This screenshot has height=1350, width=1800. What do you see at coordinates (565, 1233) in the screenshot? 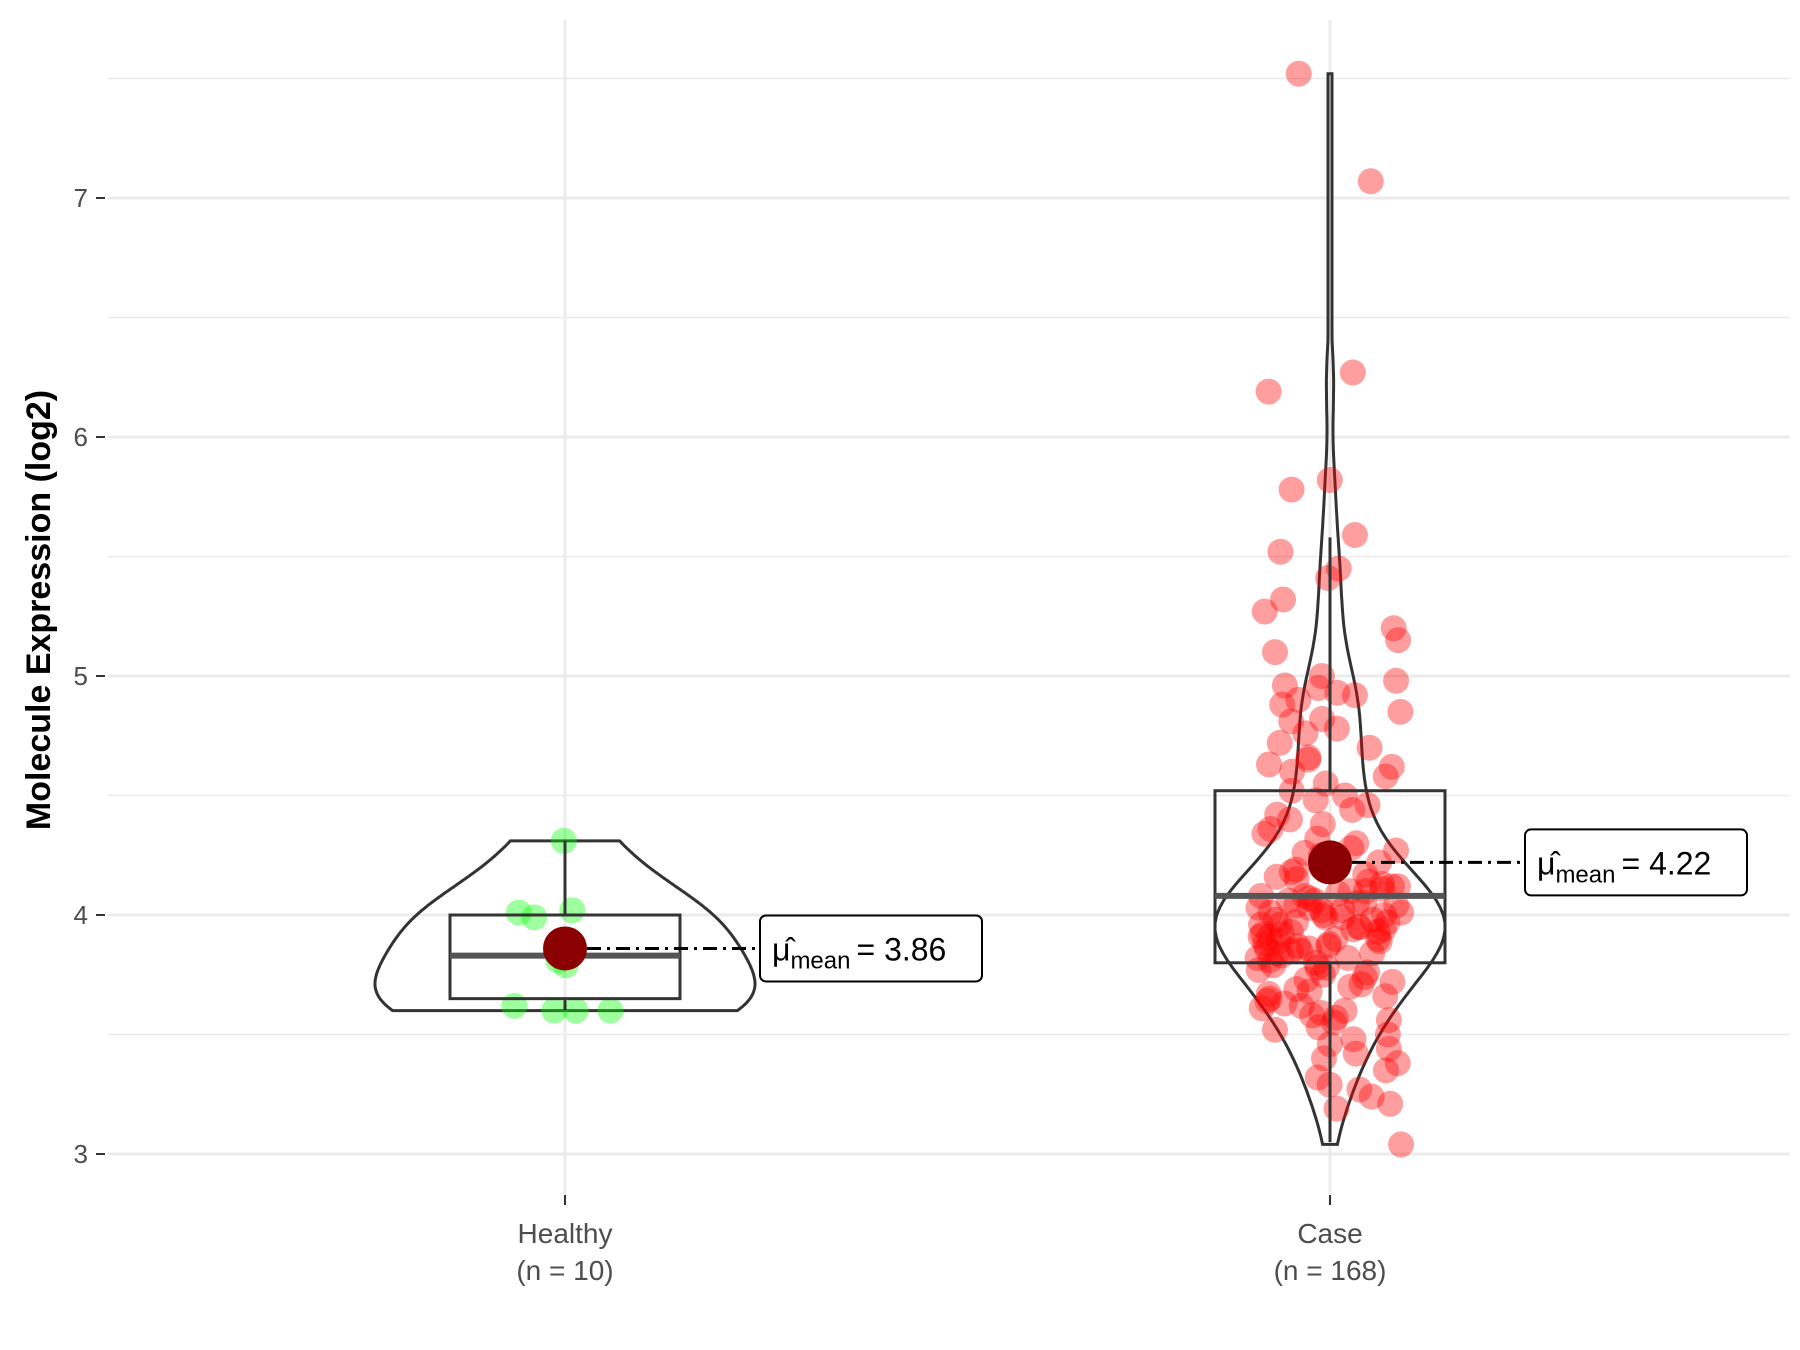
I see `x-tick-label-healthy: Healthy` at bounding box center [565, 1233].